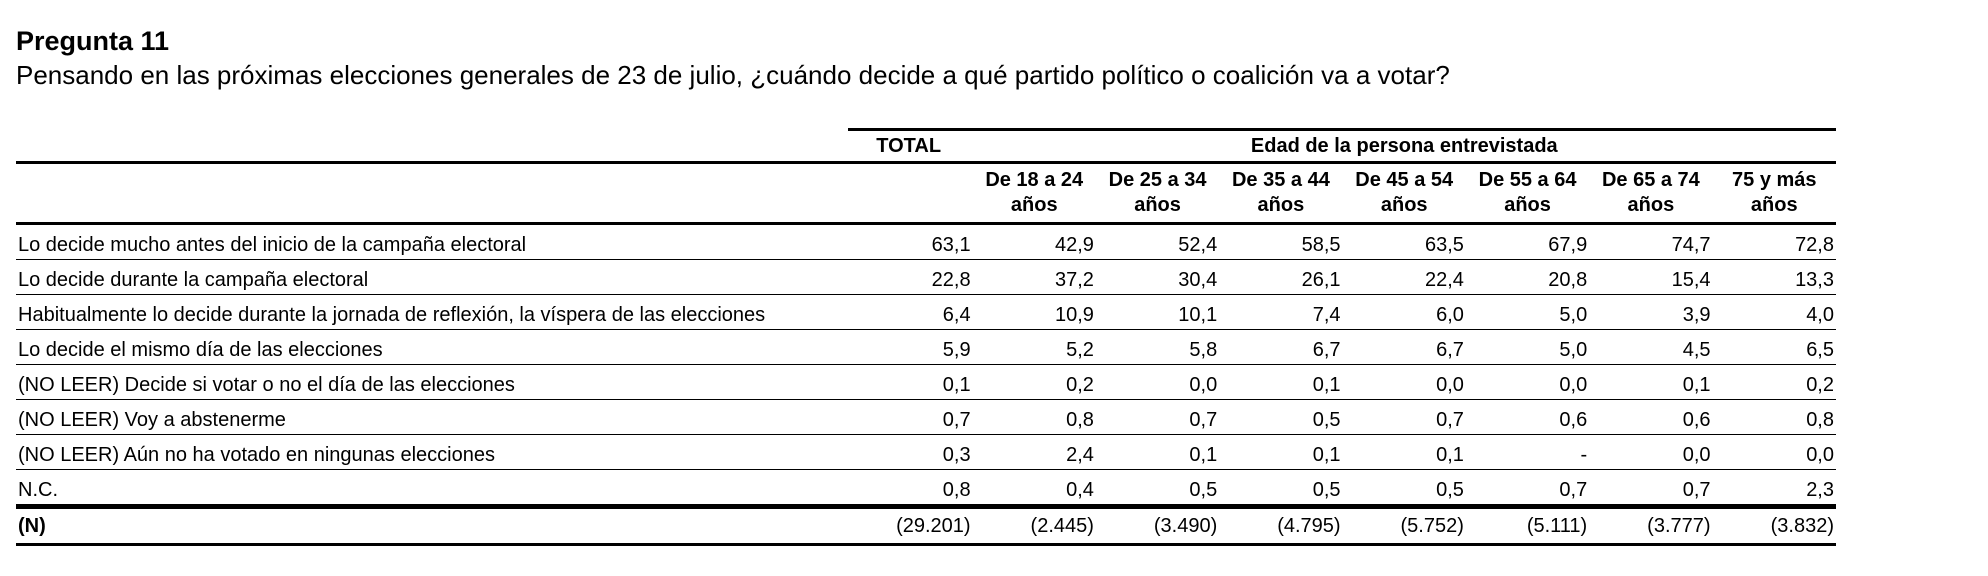 This screenshot has height=576, width=1988. What do you see at coordinates (910, 526) in the screenshot?
I see `sample-size-cell: (29.201)` at bounding box center [910, 526].